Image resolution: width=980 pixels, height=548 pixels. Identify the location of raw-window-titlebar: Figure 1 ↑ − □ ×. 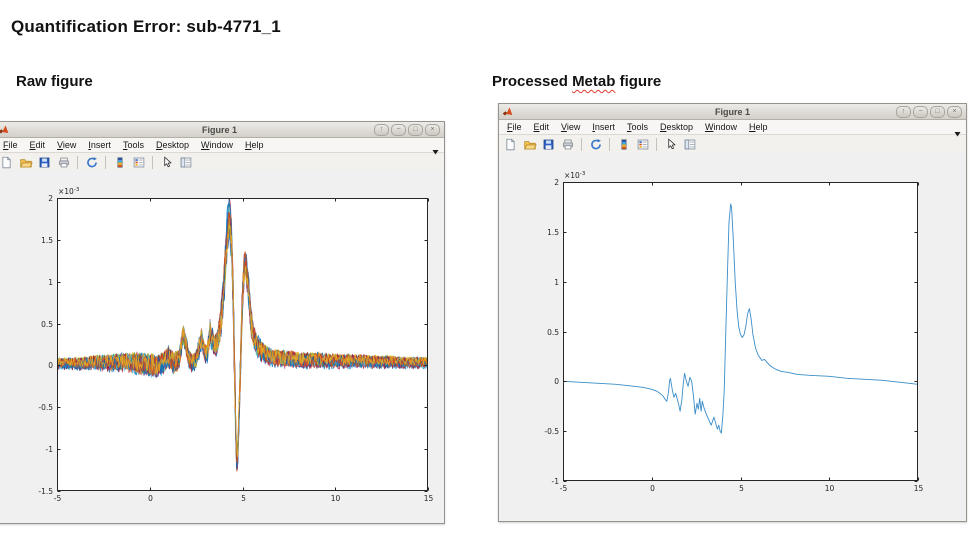
(222, 130).